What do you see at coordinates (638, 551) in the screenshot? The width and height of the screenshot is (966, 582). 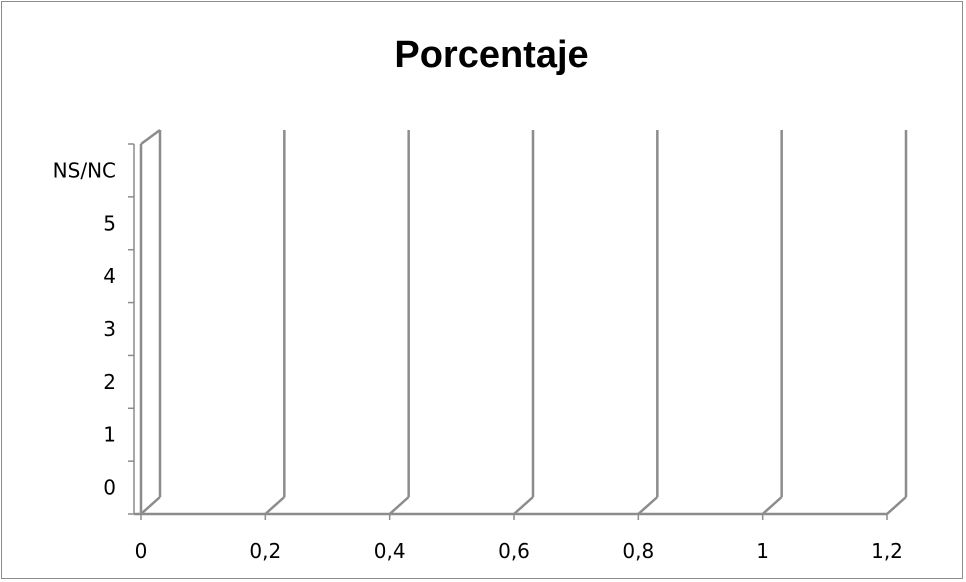 I see `x-tick-label: 0,8` at bounding box center [638, 551].